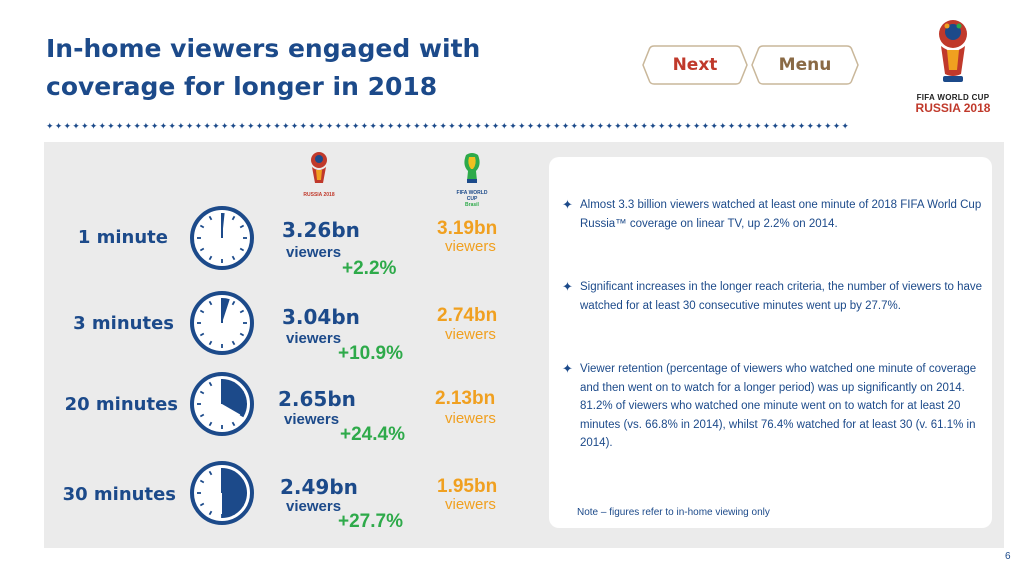 This screenshot has width=1024, height=566. What do you see at coordinates (321, 230) in the screenshot?
I see `value-2018-1-minute: 3.26bn` at bounding box center [321, 230].